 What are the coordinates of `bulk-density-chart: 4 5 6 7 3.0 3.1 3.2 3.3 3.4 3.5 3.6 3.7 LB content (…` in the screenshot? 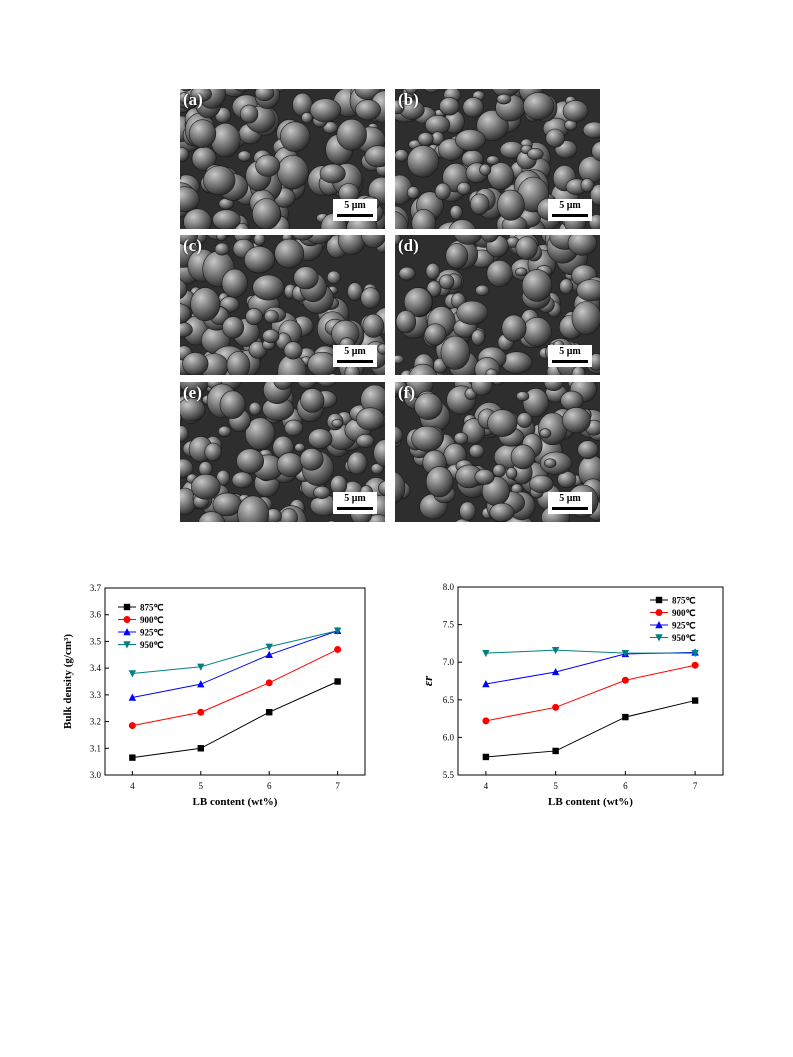 It's located at (215, 699).